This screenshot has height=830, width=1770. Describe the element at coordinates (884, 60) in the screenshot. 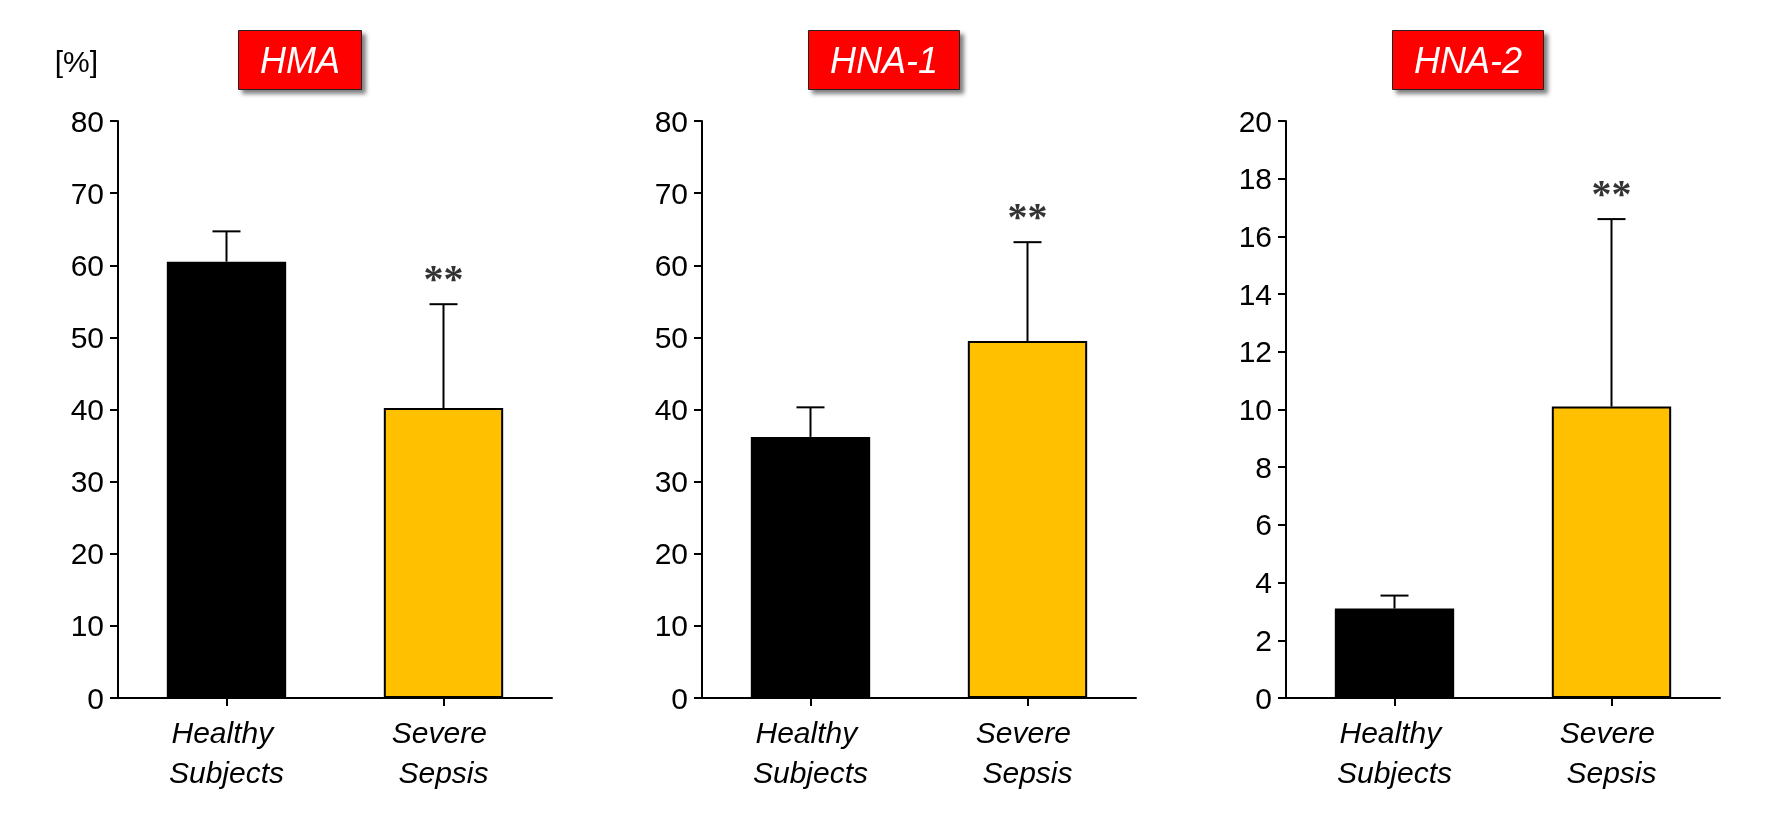

I see `chart-title: HNA-1` at that location.